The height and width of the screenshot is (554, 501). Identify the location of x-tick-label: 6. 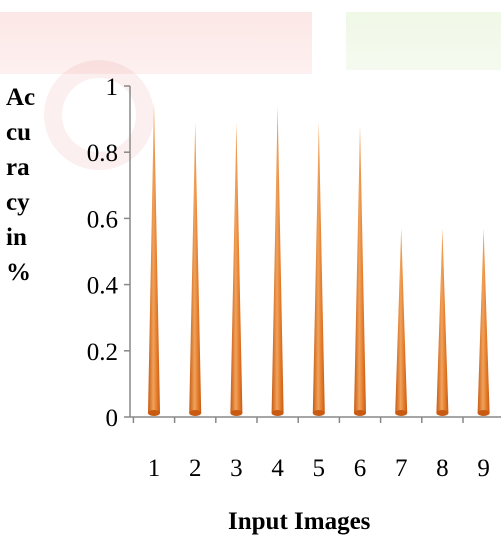
(360, 468).